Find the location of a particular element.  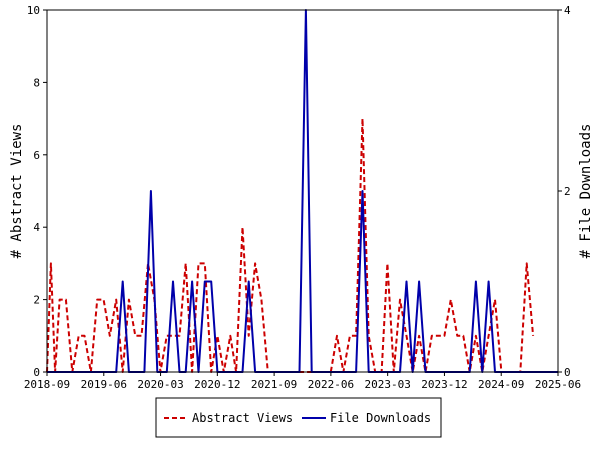

right-axis: 0 2 4 is located at coordinates (564, 191).